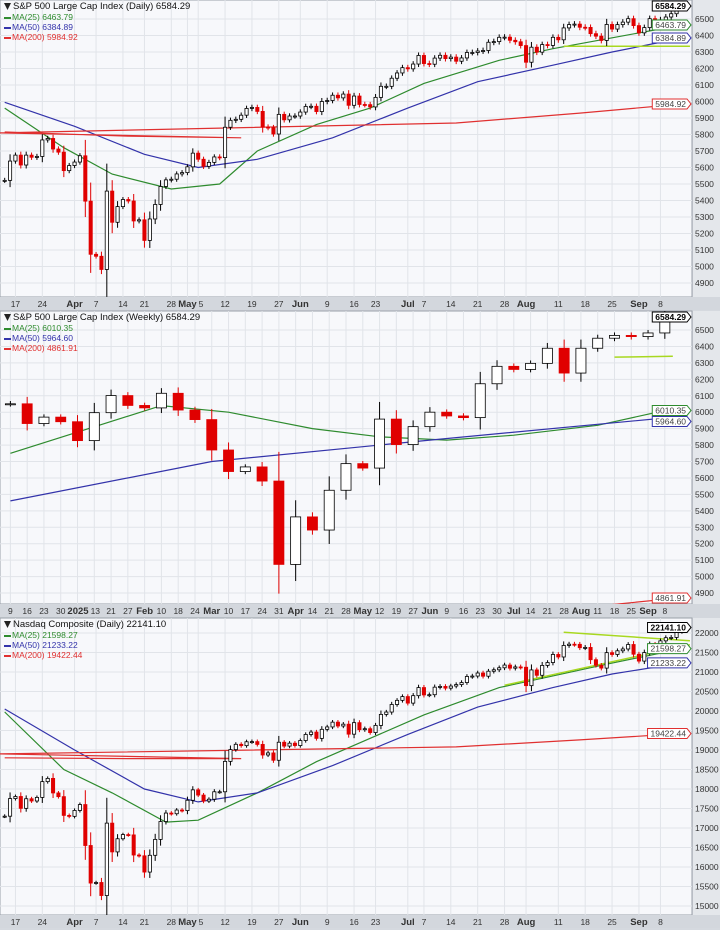  What do you see at coordinates (45, 348) in the screenshot?
I see `legend-ma200: MA(200) 4861.91` at bounding box center [45, 348].